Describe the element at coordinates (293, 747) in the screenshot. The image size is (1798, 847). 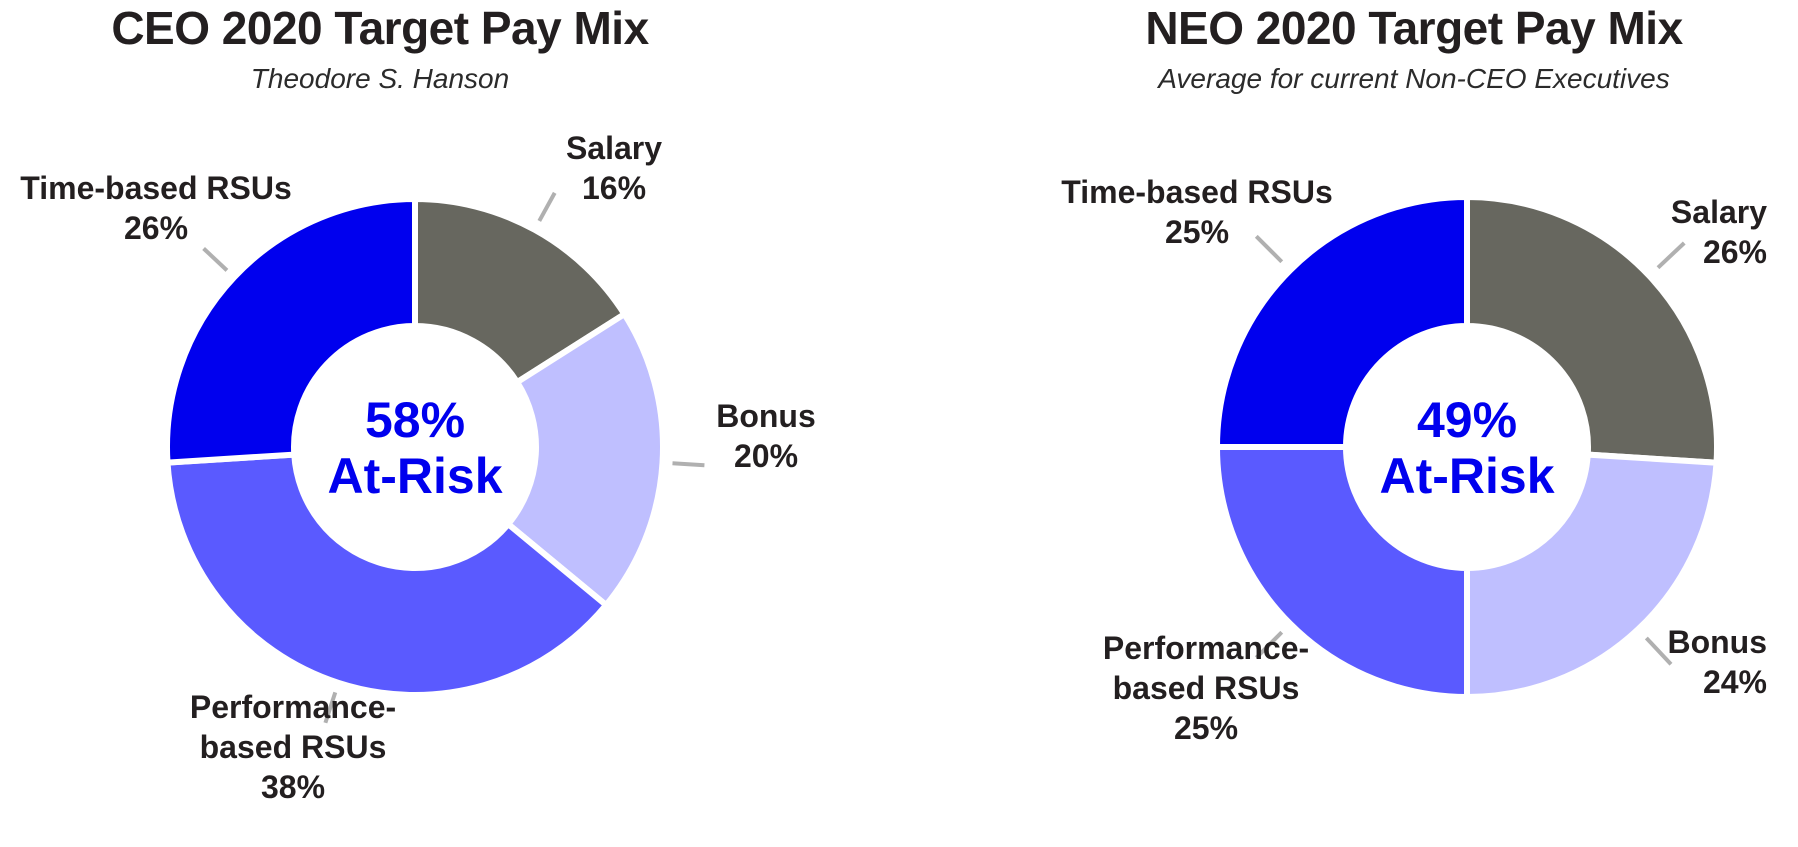
I see `slice-label-performance-based-rsus: Performance-based RSUs 38%` at that location.